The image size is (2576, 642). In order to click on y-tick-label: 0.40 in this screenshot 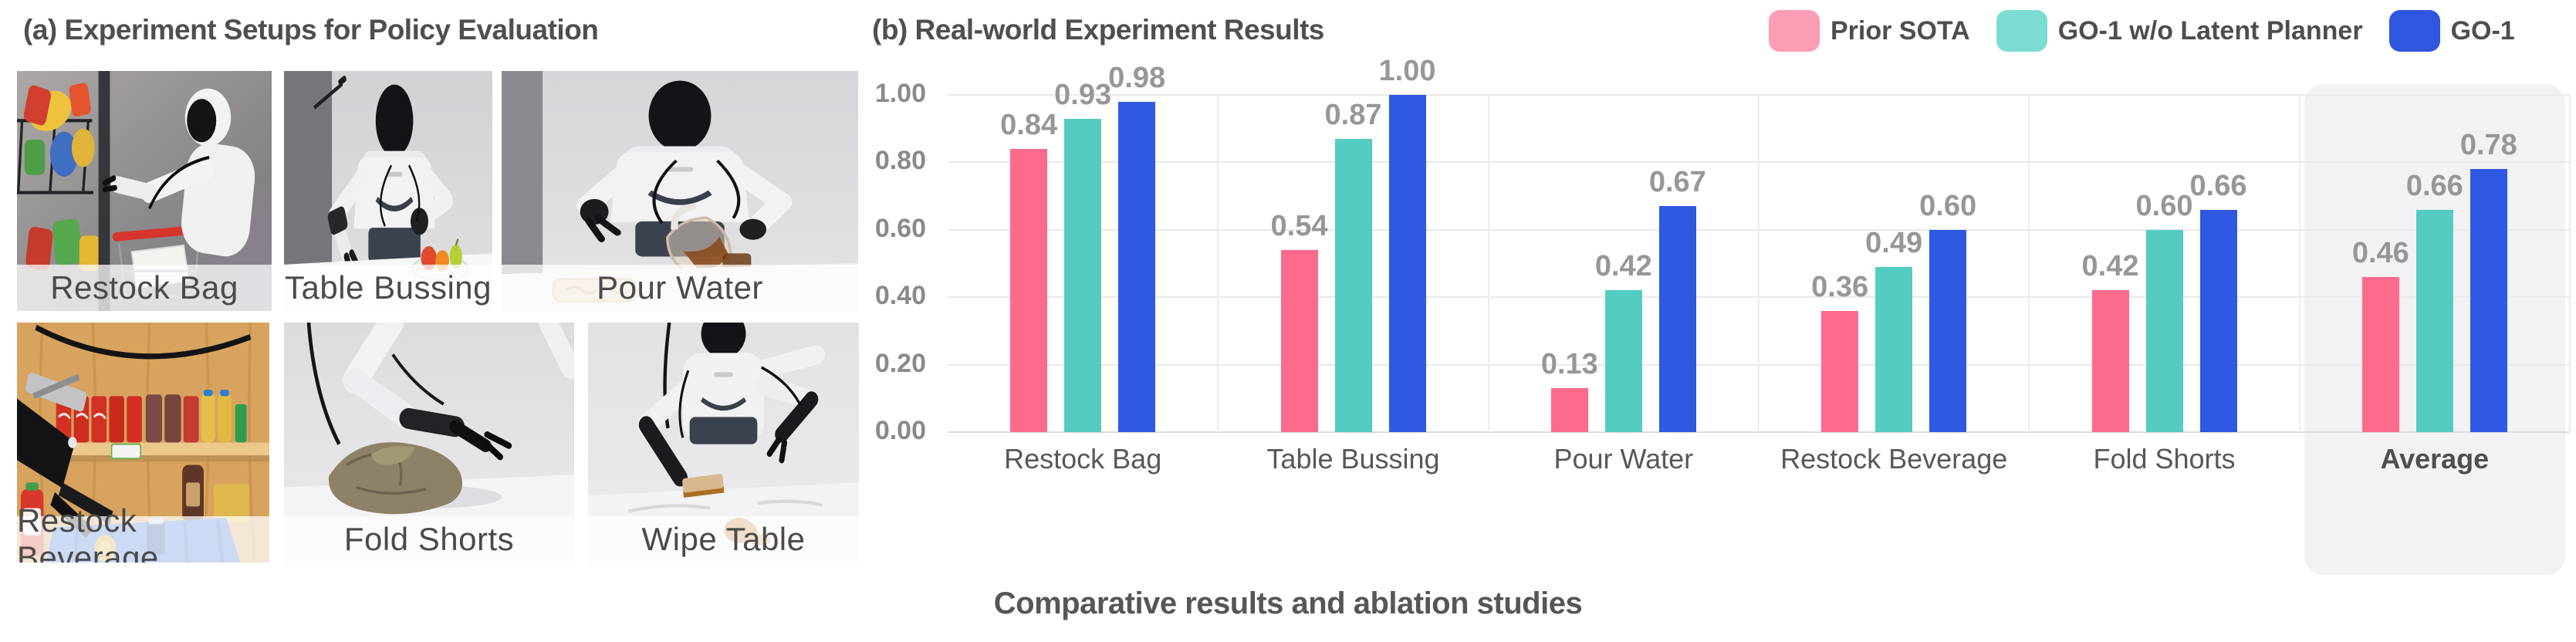, I will do `click(900, 296)`.